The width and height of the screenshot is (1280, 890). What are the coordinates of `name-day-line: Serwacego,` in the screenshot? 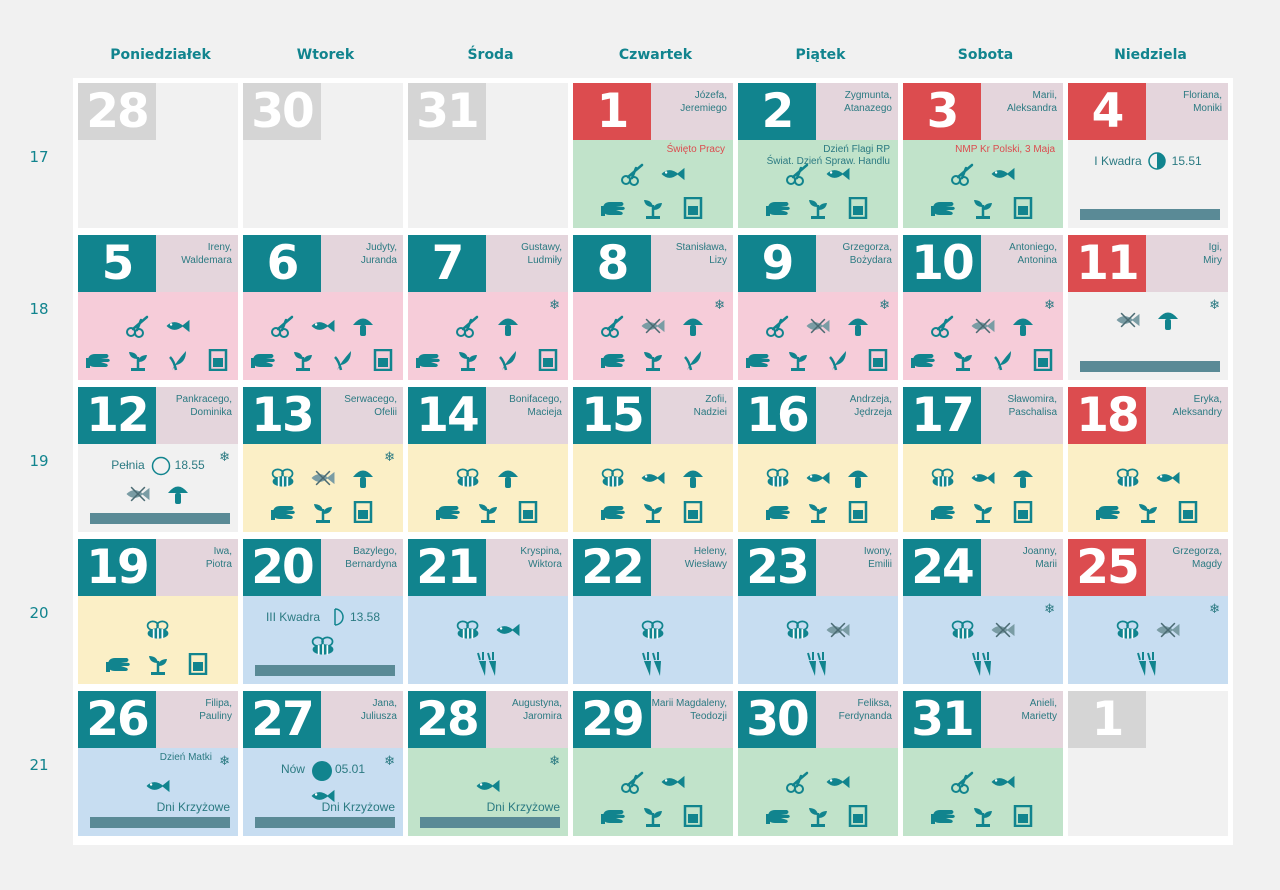 It's located at (370, 399).